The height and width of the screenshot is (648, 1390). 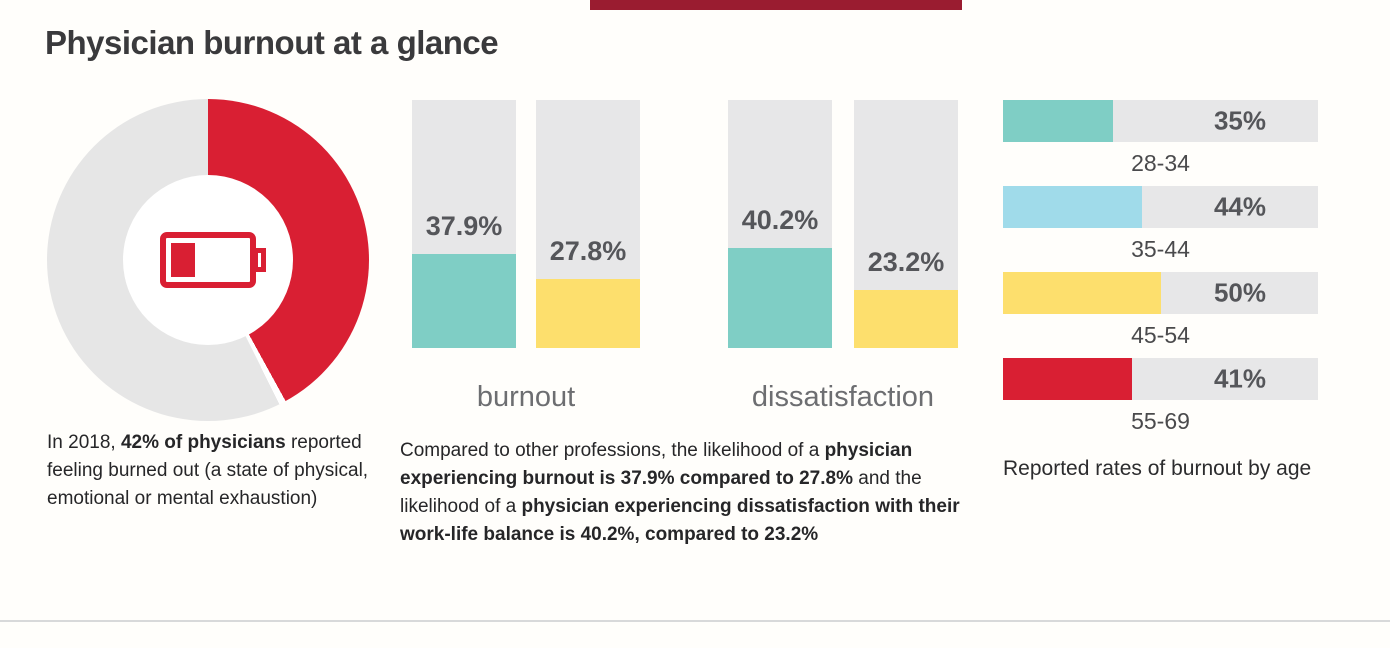 What do you see at coordinates (1160, 249) in the screenshot?
I see `age-range-label: 35-44` at bounding box center [1160, 249].